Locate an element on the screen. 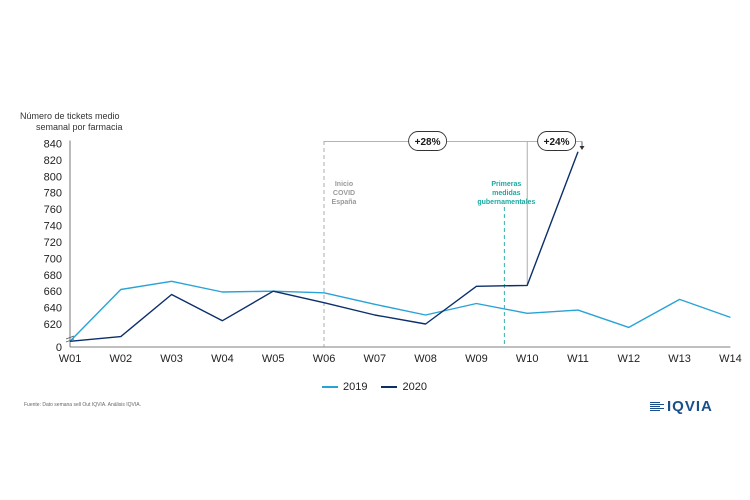 This screenshot has height=500, width=750. y-tick-label: 620 is located at coordinates (53, 325).